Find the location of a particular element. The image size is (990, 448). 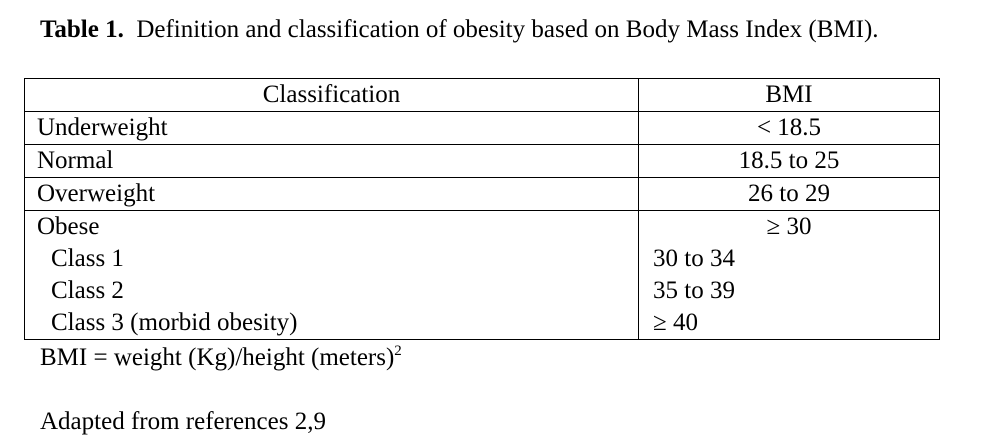

table-header-row: Classification BMI is located at coordinates (482, 95).